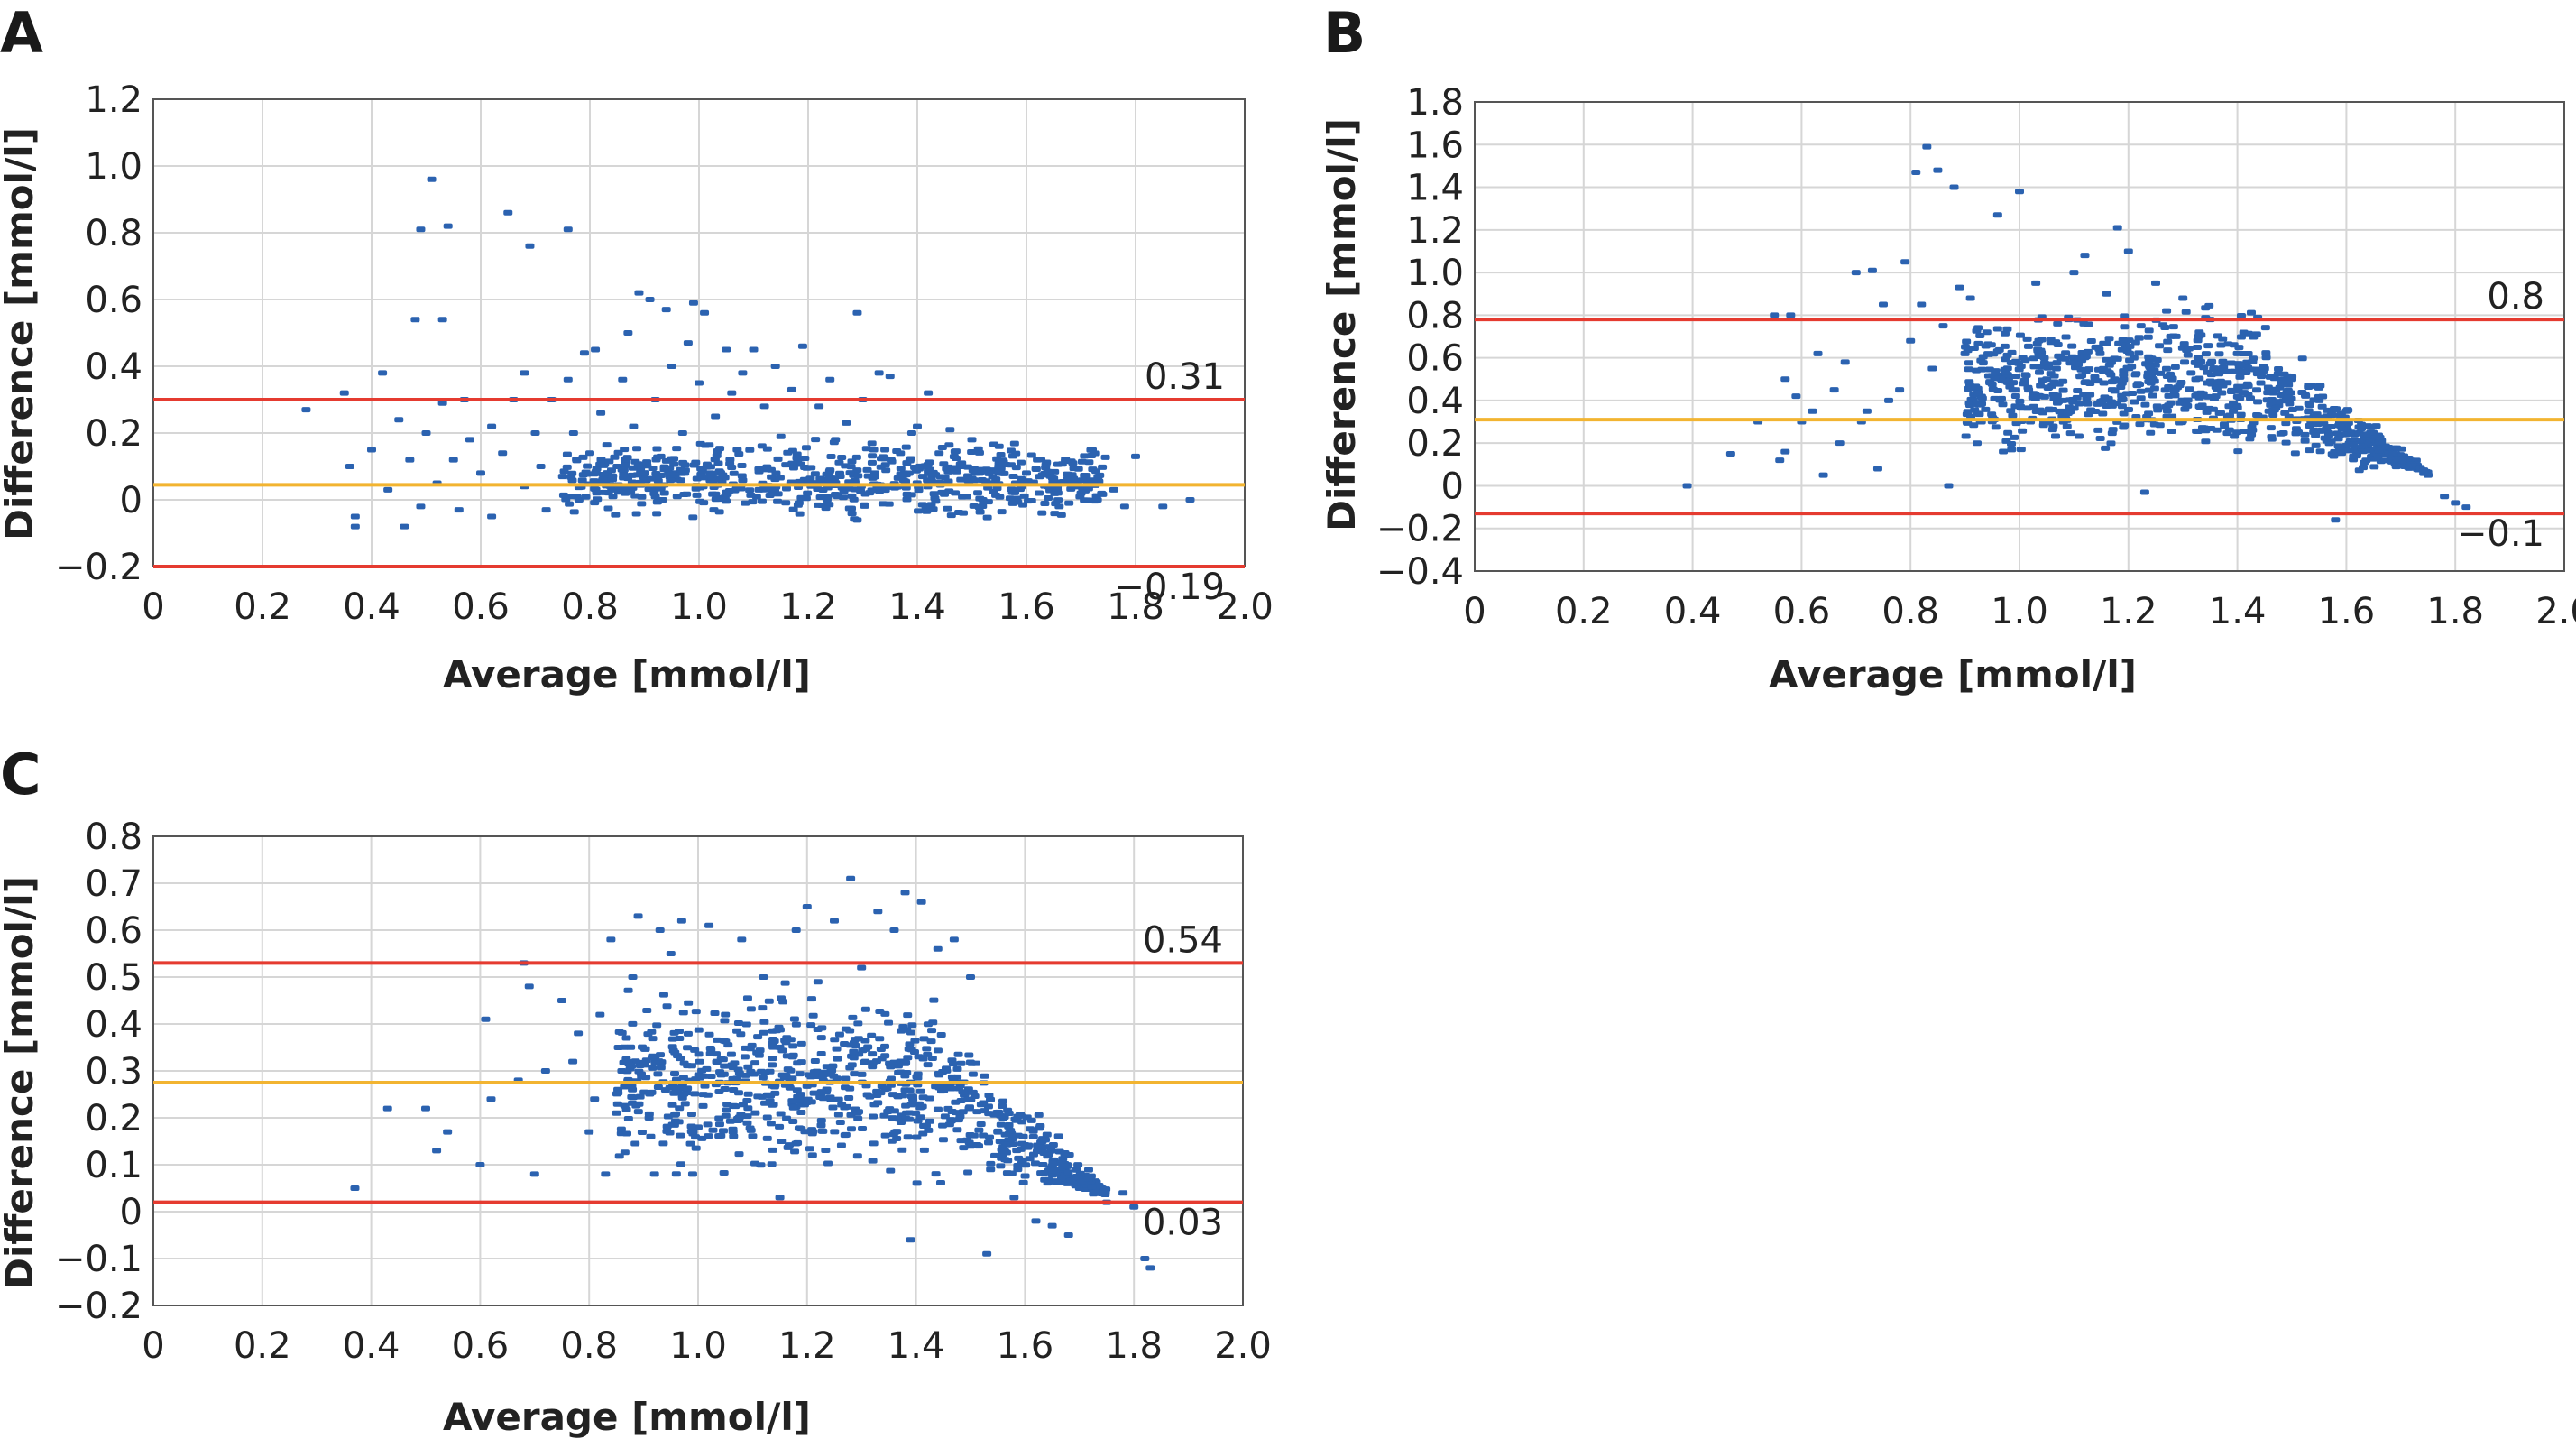 This screenshot has width=2576, height=1439. What do you see at coordinates (20, 774) in the screenshot?
I see `panel-letter-c: C` at bounding box center [20, 774].